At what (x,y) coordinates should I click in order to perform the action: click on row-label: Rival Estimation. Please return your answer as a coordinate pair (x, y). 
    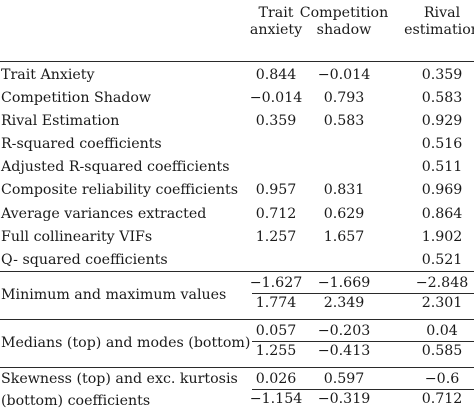
    Looking at the image, I should click on (60, 121).